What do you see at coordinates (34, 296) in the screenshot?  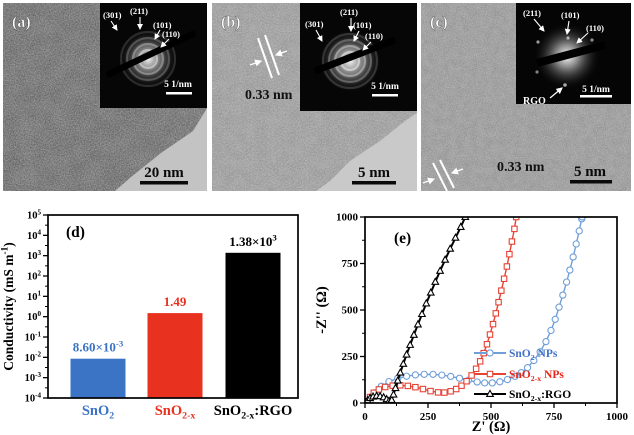 I see `d-ytick-label: 10¹` at bounding box center [34, 296].